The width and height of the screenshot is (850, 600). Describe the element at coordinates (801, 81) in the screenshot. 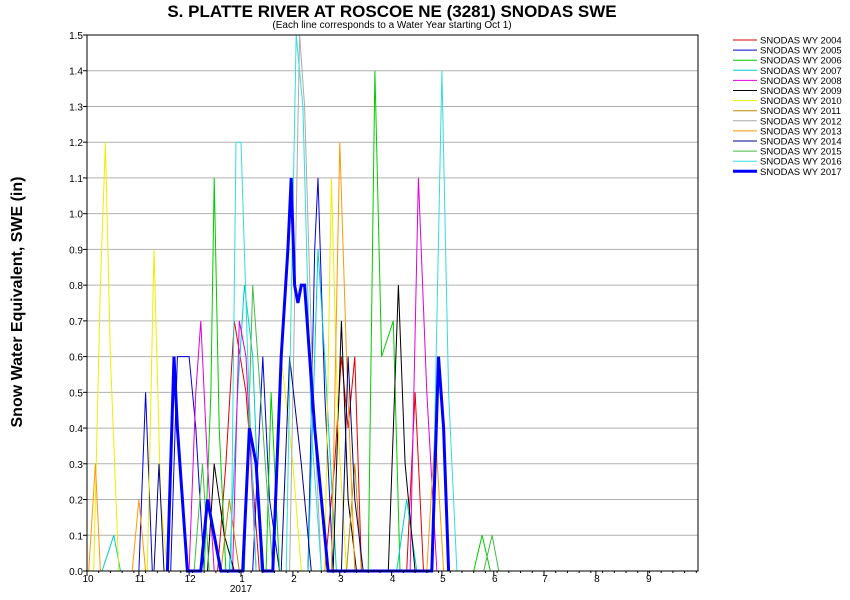

I see `legend-label: SNODAS WY 2008` at that location.